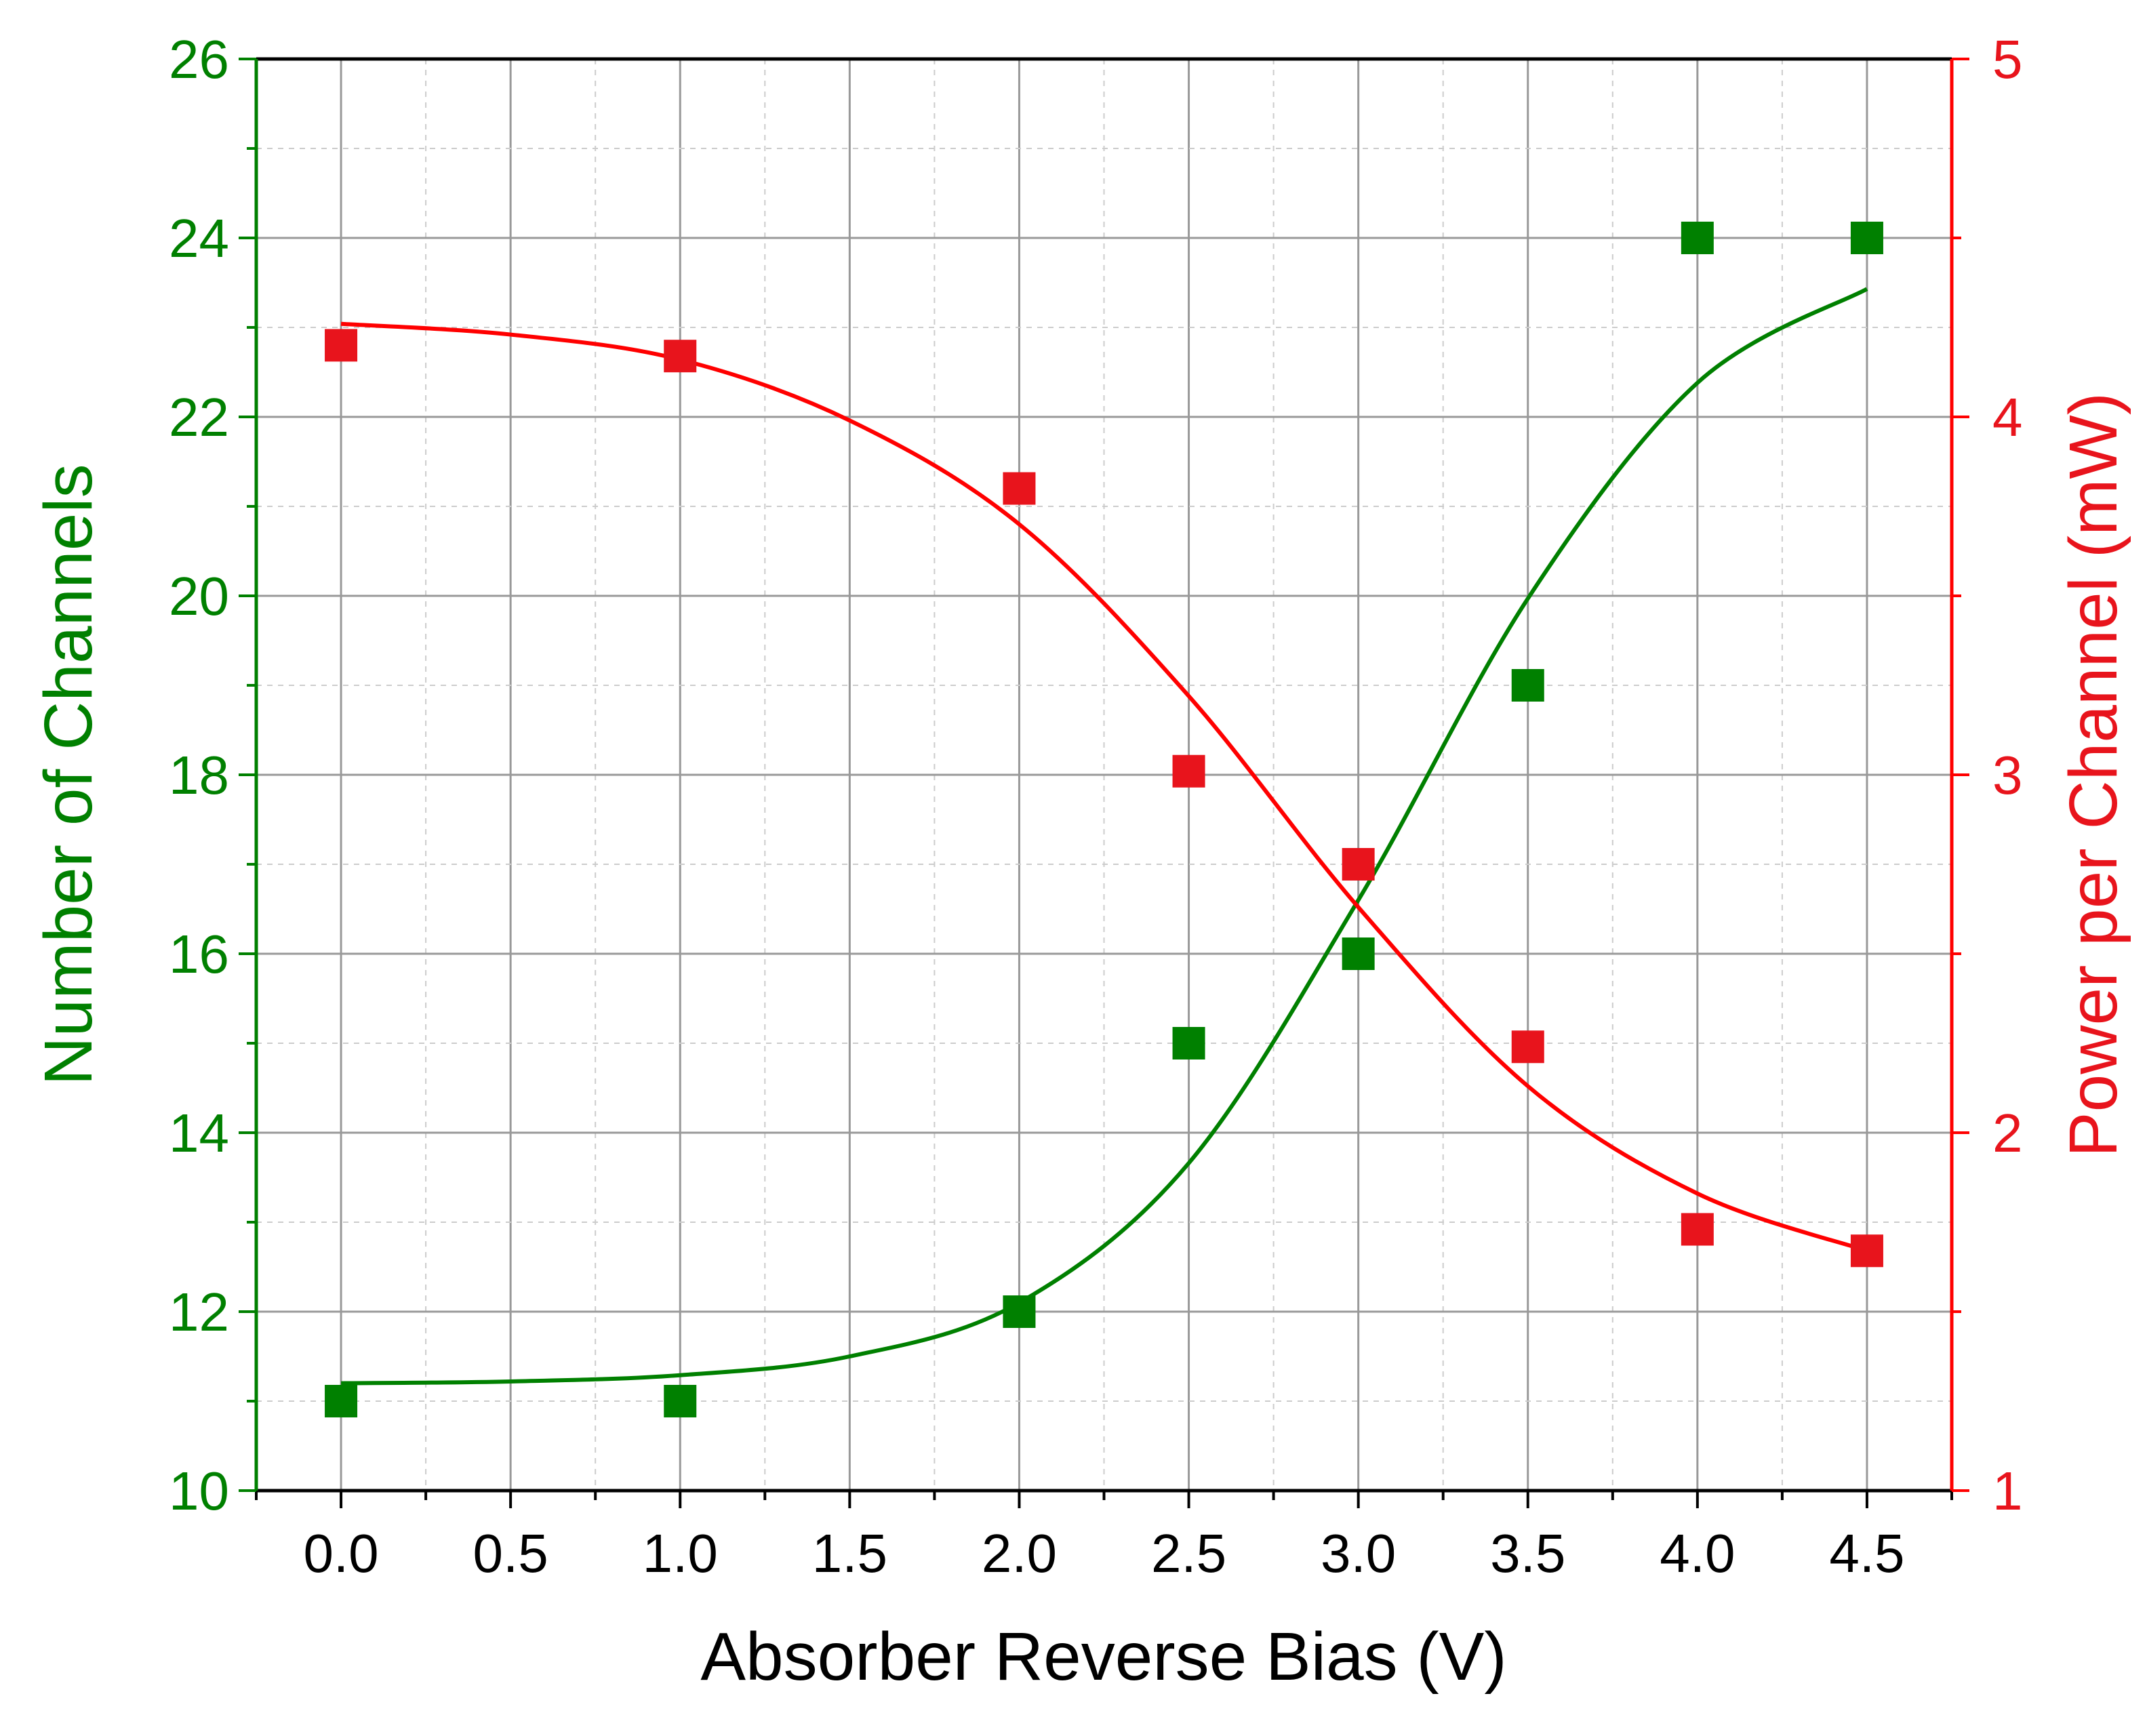 The height and width of the screenshot is (1736, 2147). What do you see at coordinates (680, 1553) in the screenshot?
I see `x-tick-label: 1.0` at bounding box center [680, 1553].